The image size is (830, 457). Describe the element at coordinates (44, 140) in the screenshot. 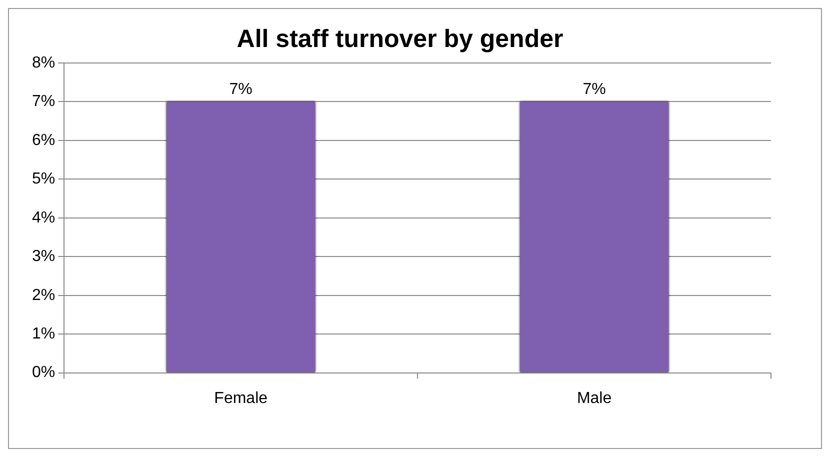

I see `y-tick-label: 6%` at that location.